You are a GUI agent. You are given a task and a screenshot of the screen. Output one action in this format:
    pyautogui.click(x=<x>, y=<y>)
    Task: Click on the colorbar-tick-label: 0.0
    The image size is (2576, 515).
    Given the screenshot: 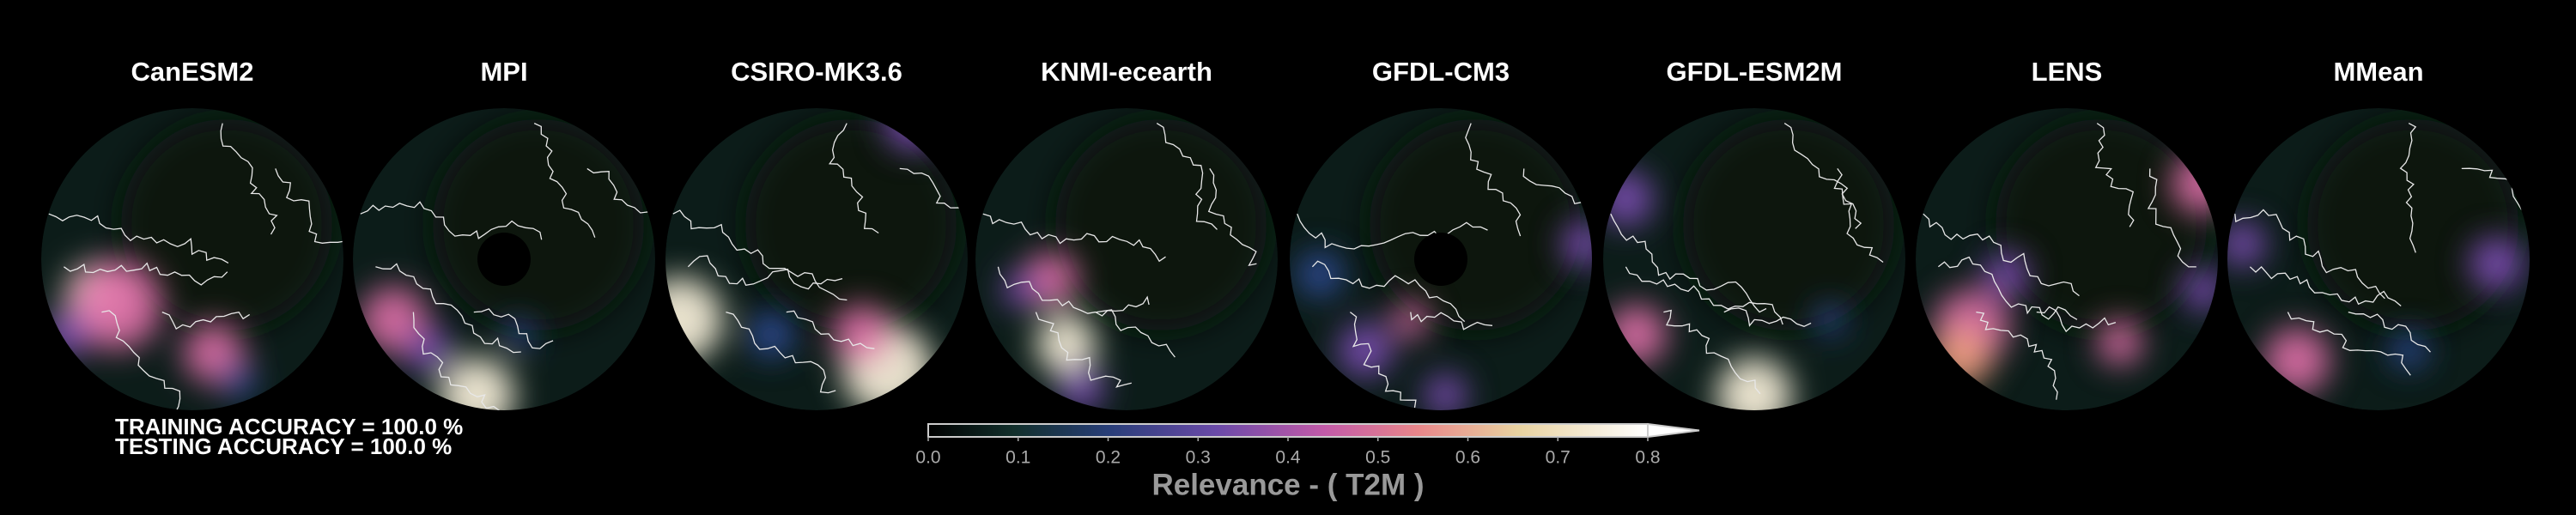 What is the action you would take?
    pyautogui.click(x=928, y=458)
    